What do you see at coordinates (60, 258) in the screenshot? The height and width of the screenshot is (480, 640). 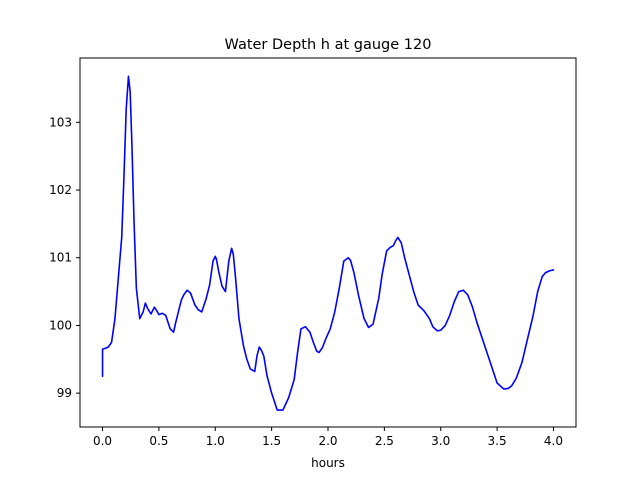 I see `y-tick-label: 101` at bounding box center [60, 258].